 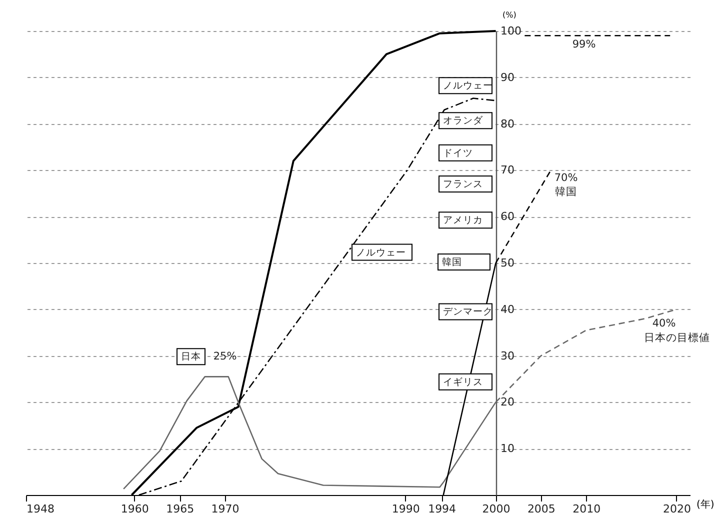 I want to click on y-tick-label: 90, so click(x=507, y=77).